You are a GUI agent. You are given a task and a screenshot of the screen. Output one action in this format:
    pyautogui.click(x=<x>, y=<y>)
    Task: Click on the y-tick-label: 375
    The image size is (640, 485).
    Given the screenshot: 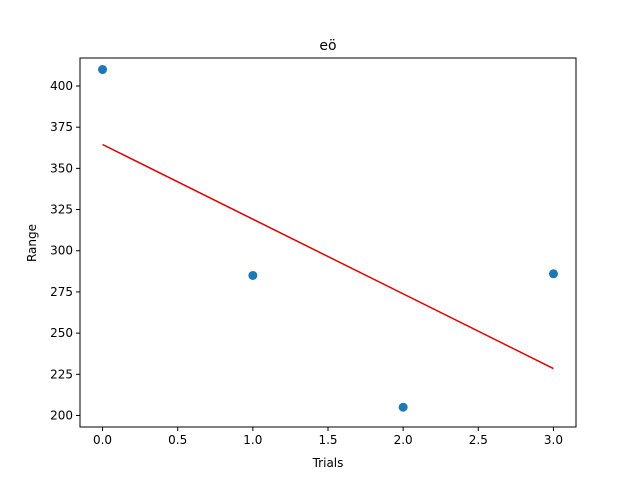 What is the action you would take?
    pyautogui.click(x=61, y=127)
    